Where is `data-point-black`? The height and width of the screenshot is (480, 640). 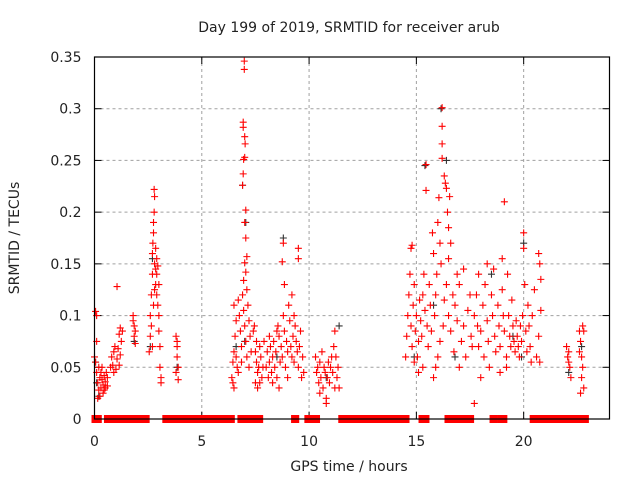
data-point-black is located at coordinates (582, 347).